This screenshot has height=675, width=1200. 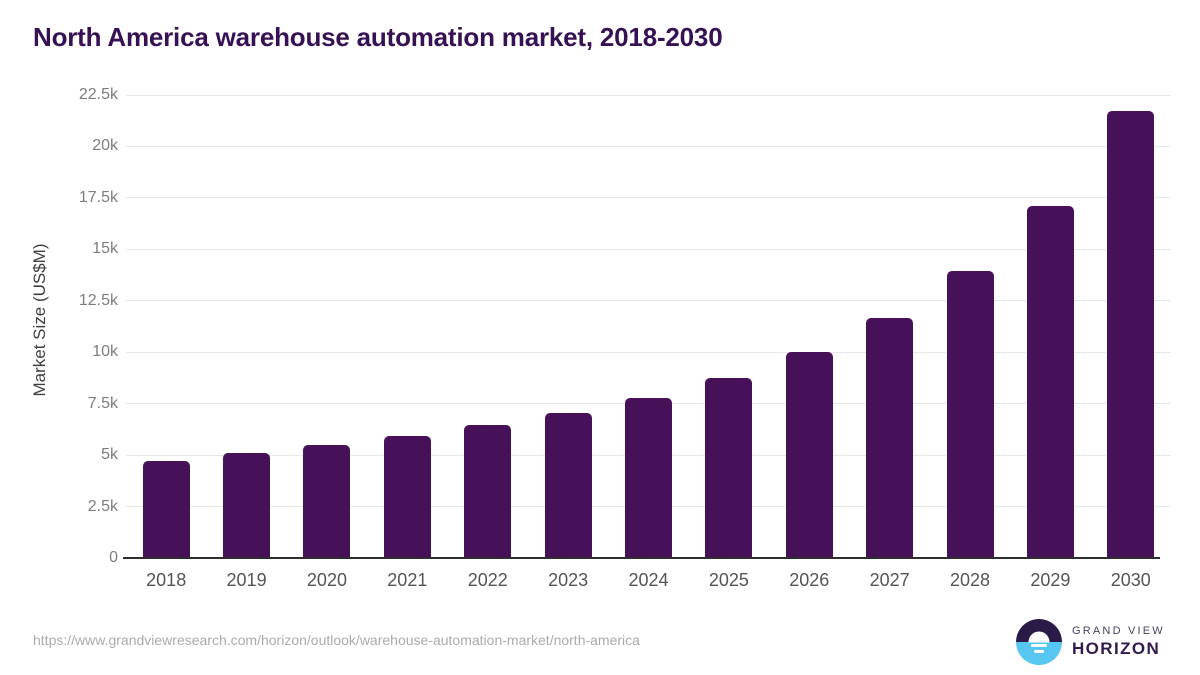 What do you see at coordinates (890, 438) in the screenshot?
I see `bar-2027` at bounding box center [890, 438].